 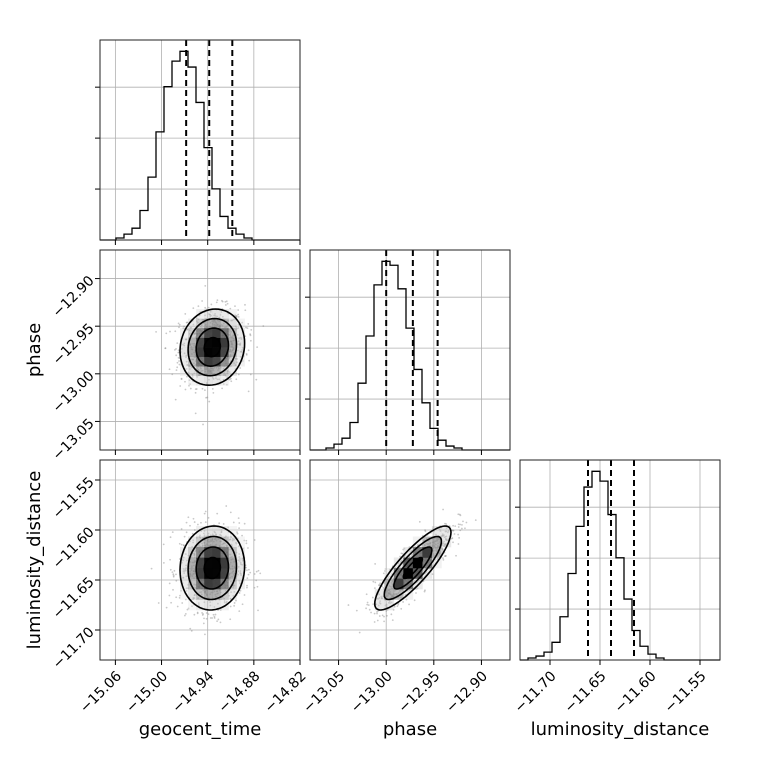 What do you see at coordinates (408, 352) in the screenshot?
I see `panel-phase-phase` at bounding box center [408, 352].